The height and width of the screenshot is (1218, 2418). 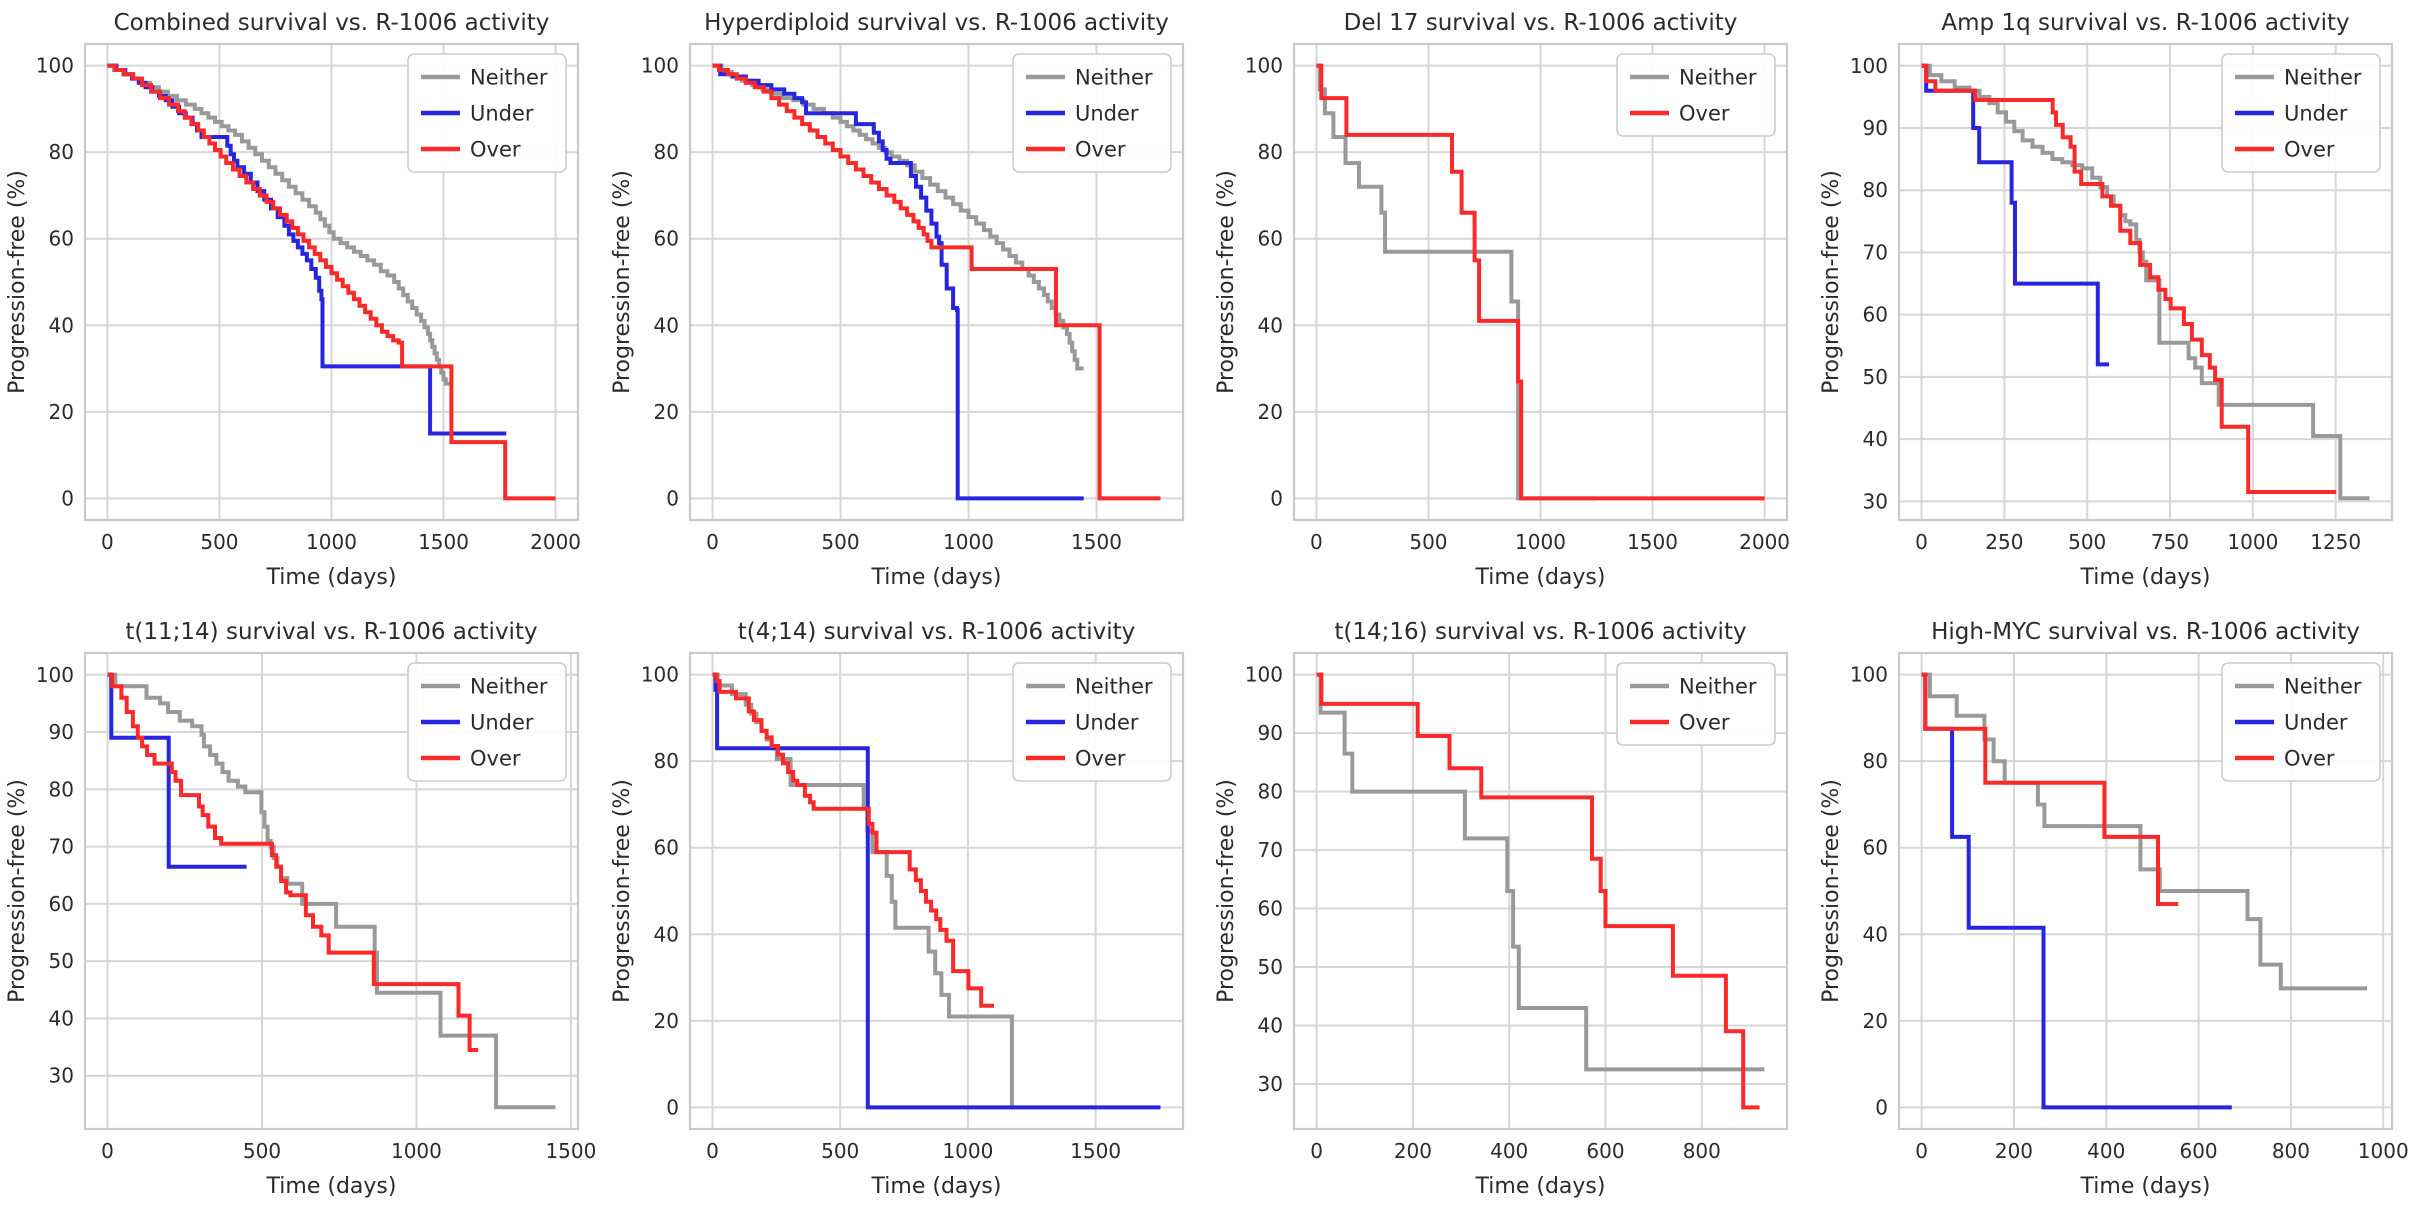 I want to click on x-tick-label: 1250, so click(x=2335, y=542).